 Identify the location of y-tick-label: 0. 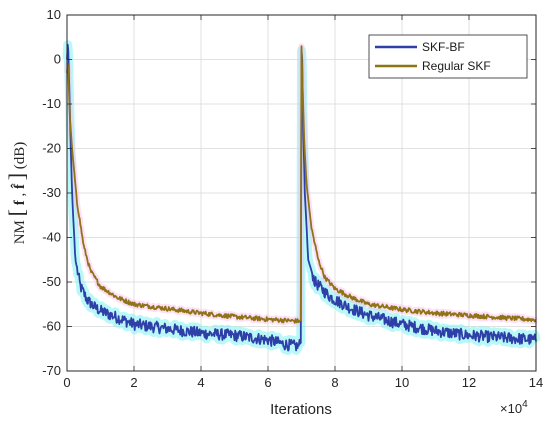
(57, 59).